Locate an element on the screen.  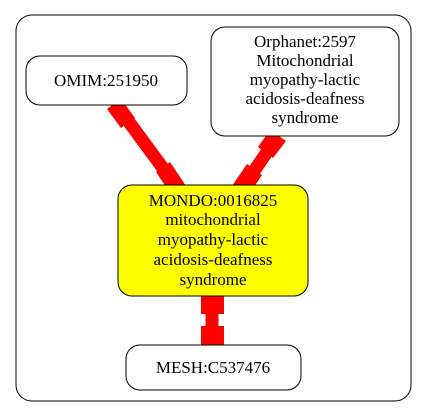
node-orphanet-line-4: syndrome is located at coordinates (304, 117).